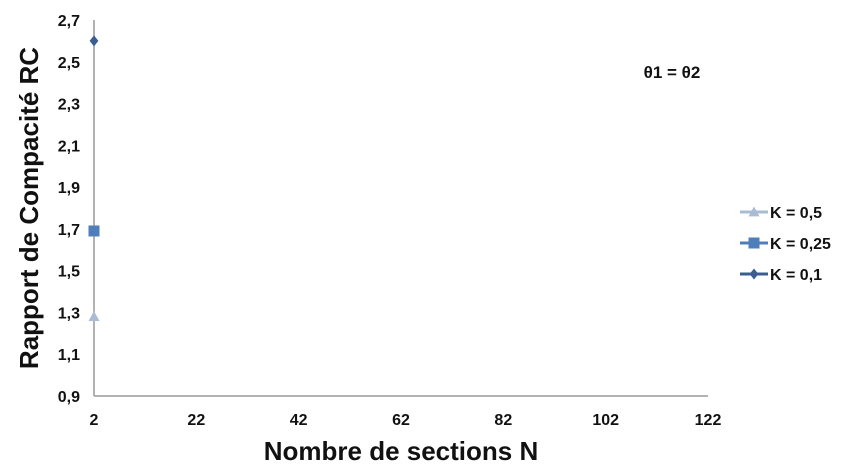 The height and width of the screenshot is (466, 852). What do you see at coordinates (29, 208) in the screenshot?
I see `y-axis-title: Rapport de Compacité RC` at bounding box center [29, 208].